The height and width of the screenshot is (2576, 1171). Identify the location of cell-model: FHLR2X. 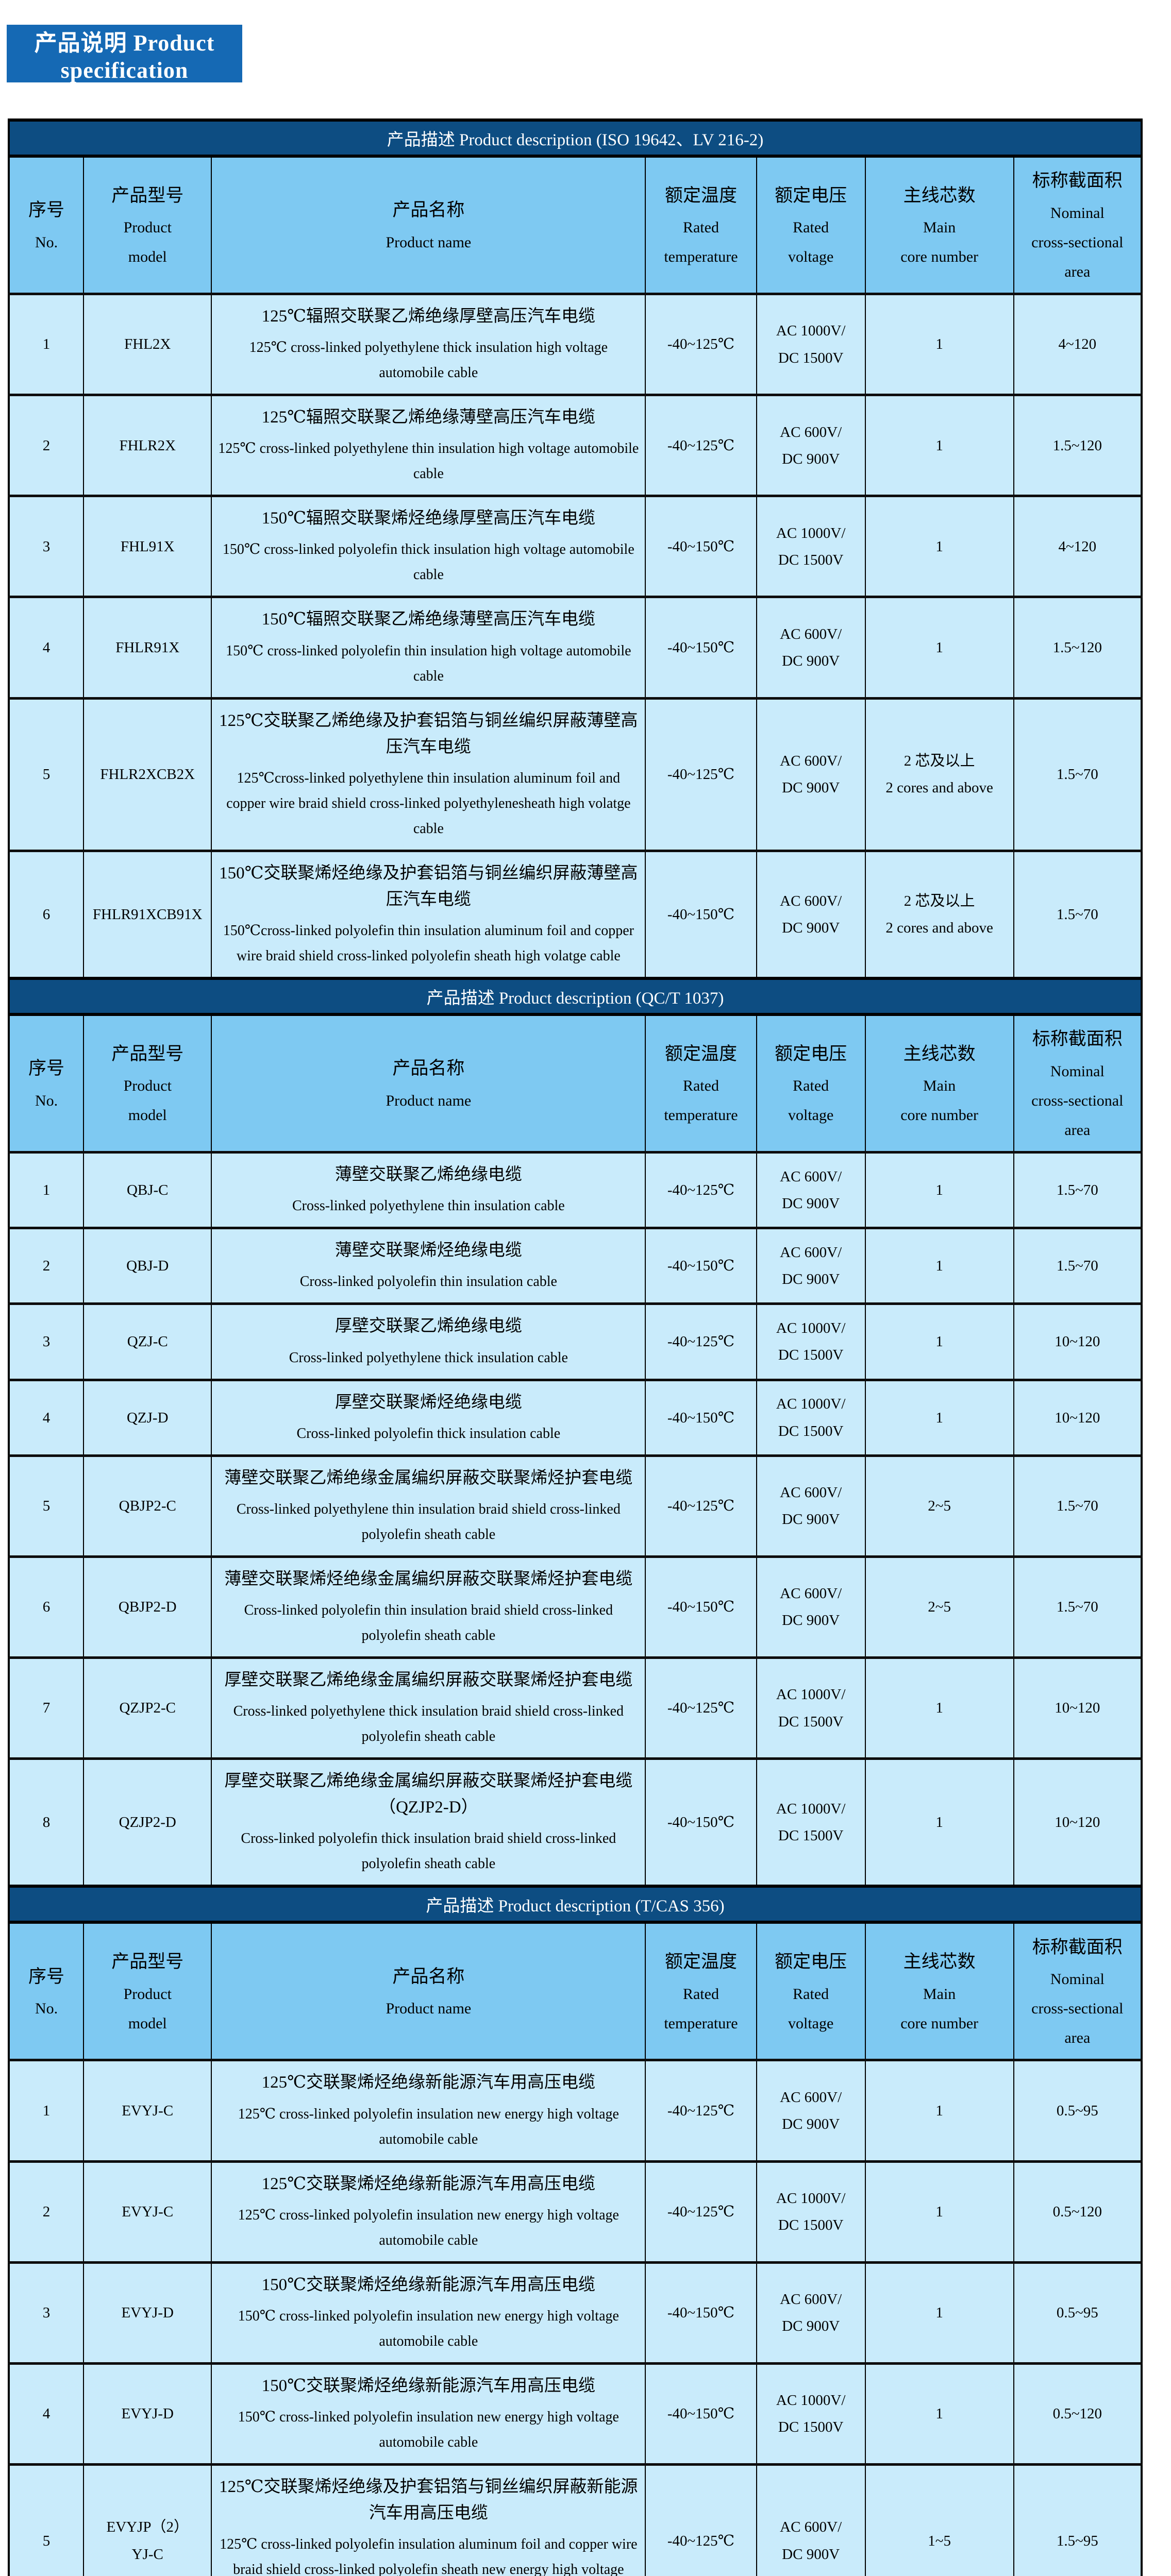
(147, 446).